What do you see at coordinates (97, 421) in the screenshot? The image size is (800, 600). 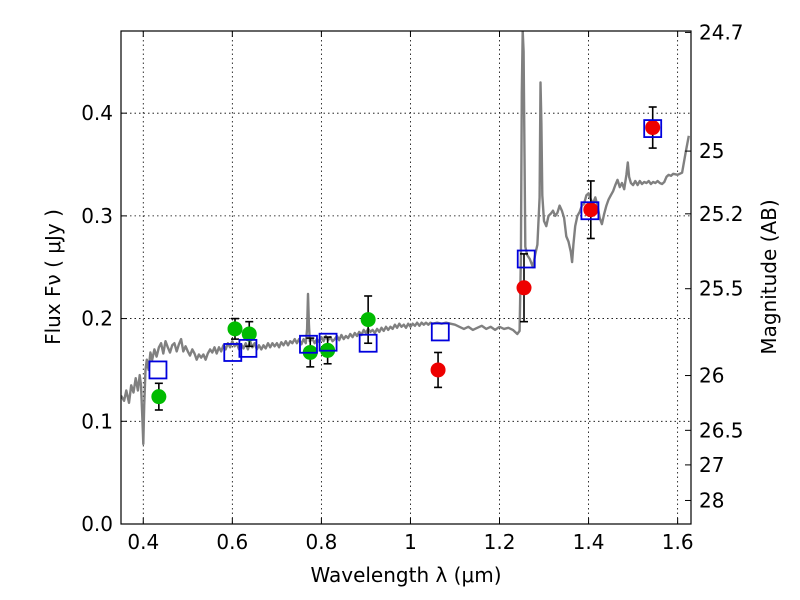 I see `y-tick-label: 0.1` at bounding box center [97, 421].